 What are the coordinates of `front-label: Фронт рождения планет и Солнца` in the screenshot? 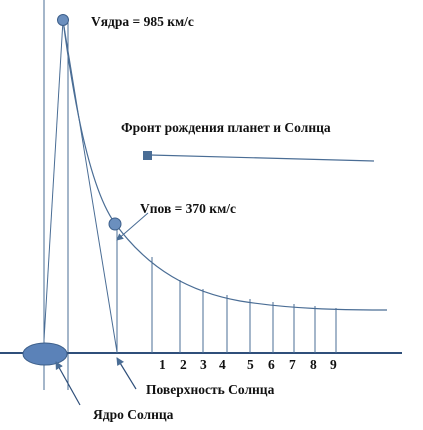 It's located at (226, 127).